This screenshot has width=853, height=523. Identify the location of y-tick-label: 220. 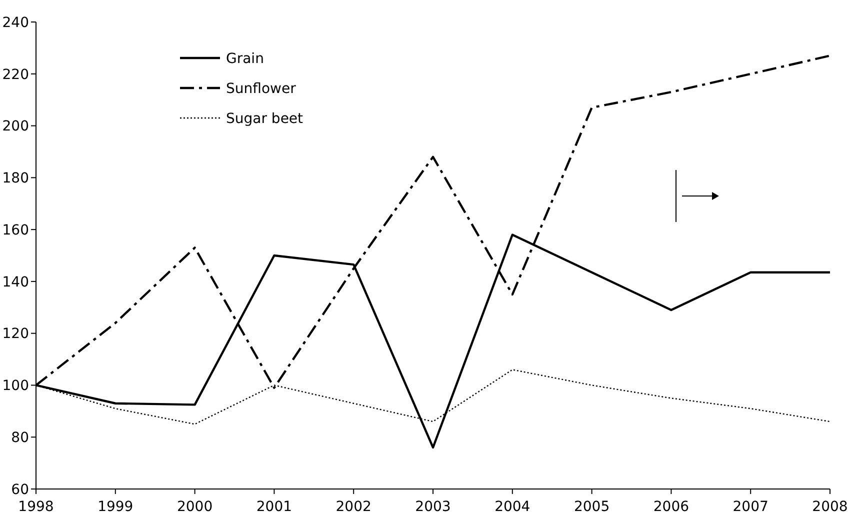
(15, 74).